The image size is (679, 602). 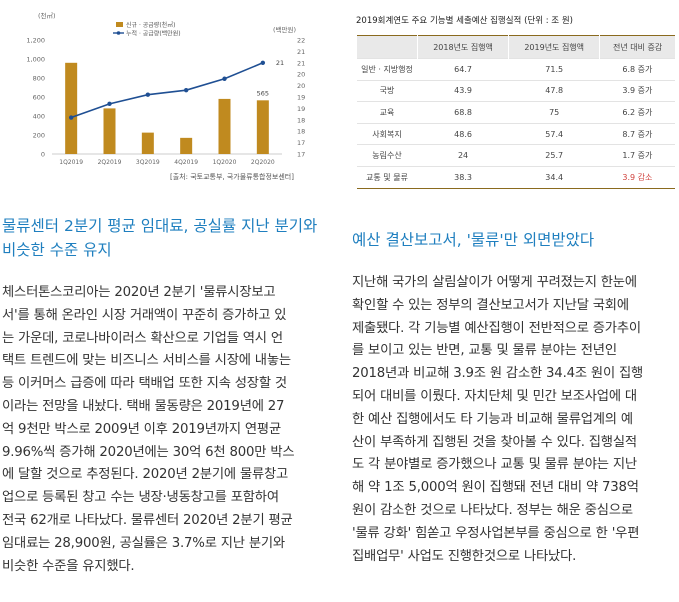 What do you see at coordinates (554, 133) in the screenshot?
I see `table-cell: 57.4` at bounding box center [554, 133].